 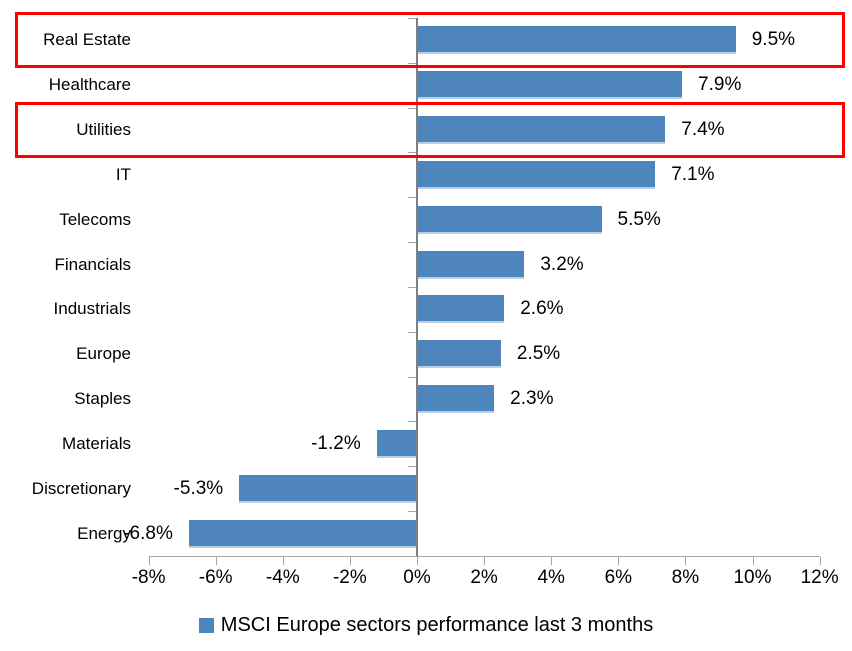 What do you see at coordinates (206, 625) in the screenshot?
I see `legend-swatch-icon` at bounding box center [206, 625].